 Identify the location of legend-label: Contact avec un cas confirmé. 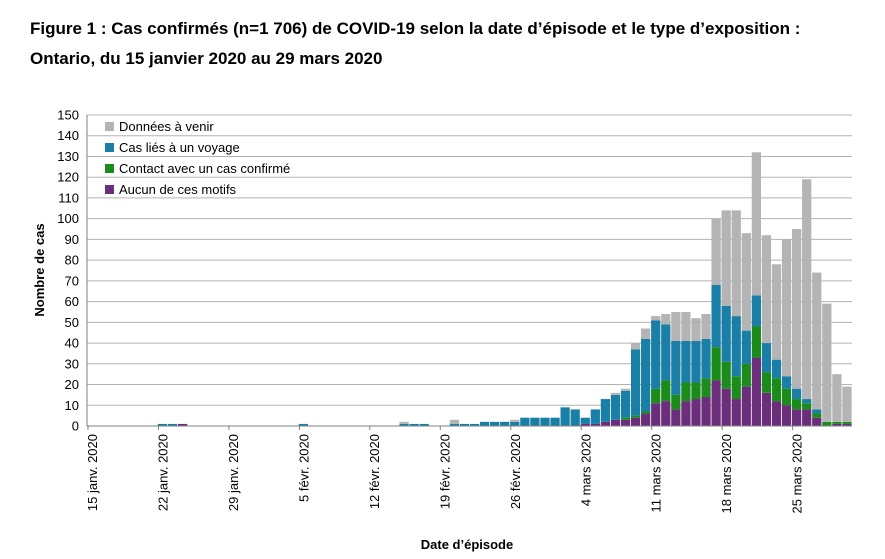
(204, 168).